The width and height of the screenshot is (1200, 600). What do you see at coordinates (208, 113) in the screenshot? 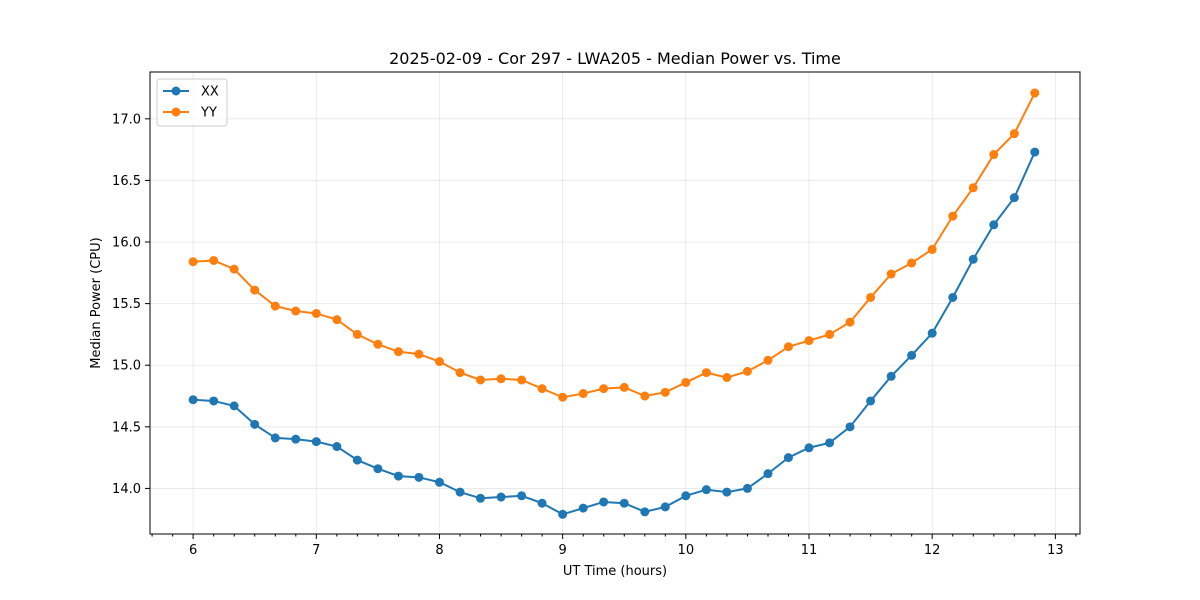
I see `legend-yy-label: YY` at bounding box center [208, 113].